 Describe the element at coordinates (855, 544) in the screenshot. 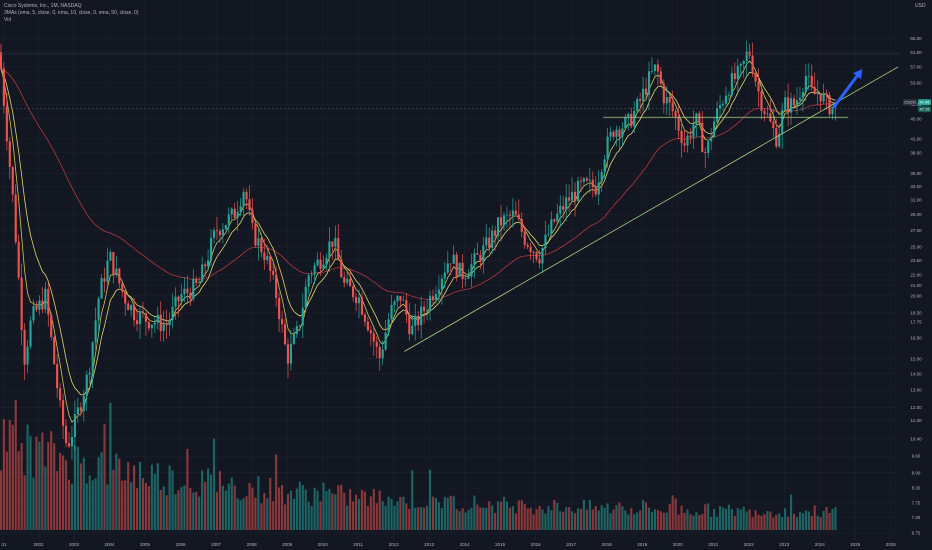

I see `time-tick-label: 2025` at that location.